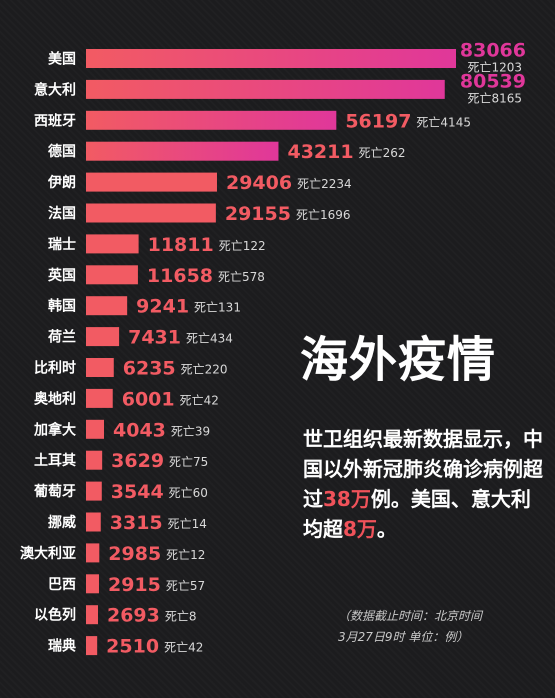 This screenshot has width=555, height=698. Describe the element at coordinates (217, 308) in the screenshot. I see `deaths-label: 死亡131` at that location.